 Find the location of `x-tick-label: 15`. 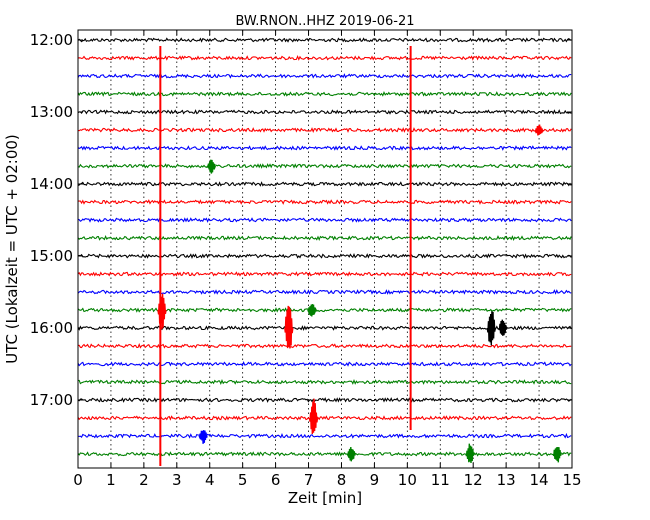

x-tick-label: 15 is located at coordinates (571, 480).